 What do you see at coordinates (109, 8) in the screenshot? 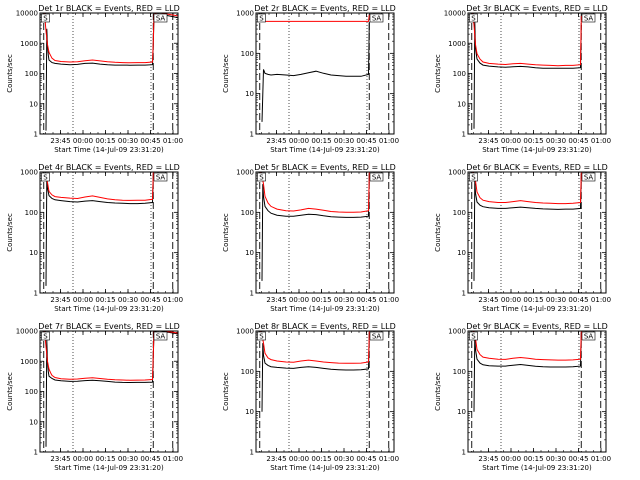
I see `plot-title: Det 1r BLACK = Events, RED = LLD` at bounding box center [109, 8].